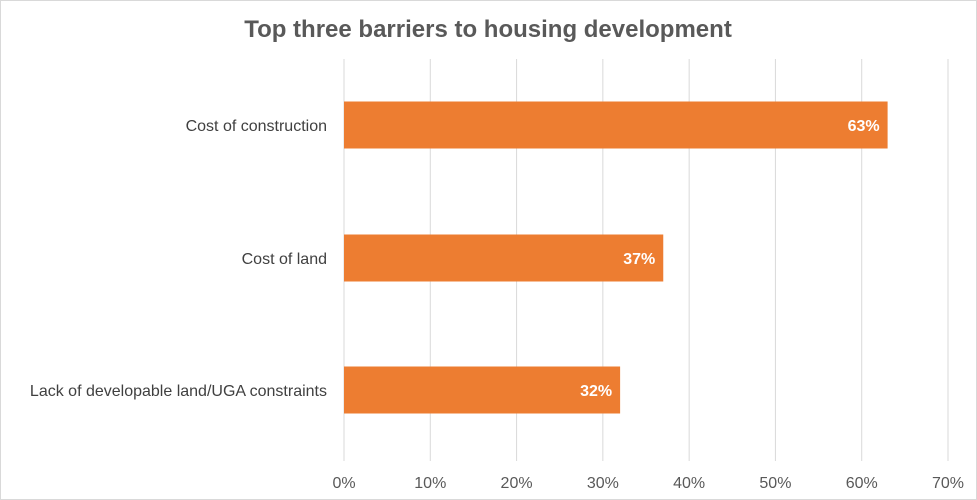 This screenshot has height=500, width=977. I want to click on x-tick-label: 60%, so click(862, 483).